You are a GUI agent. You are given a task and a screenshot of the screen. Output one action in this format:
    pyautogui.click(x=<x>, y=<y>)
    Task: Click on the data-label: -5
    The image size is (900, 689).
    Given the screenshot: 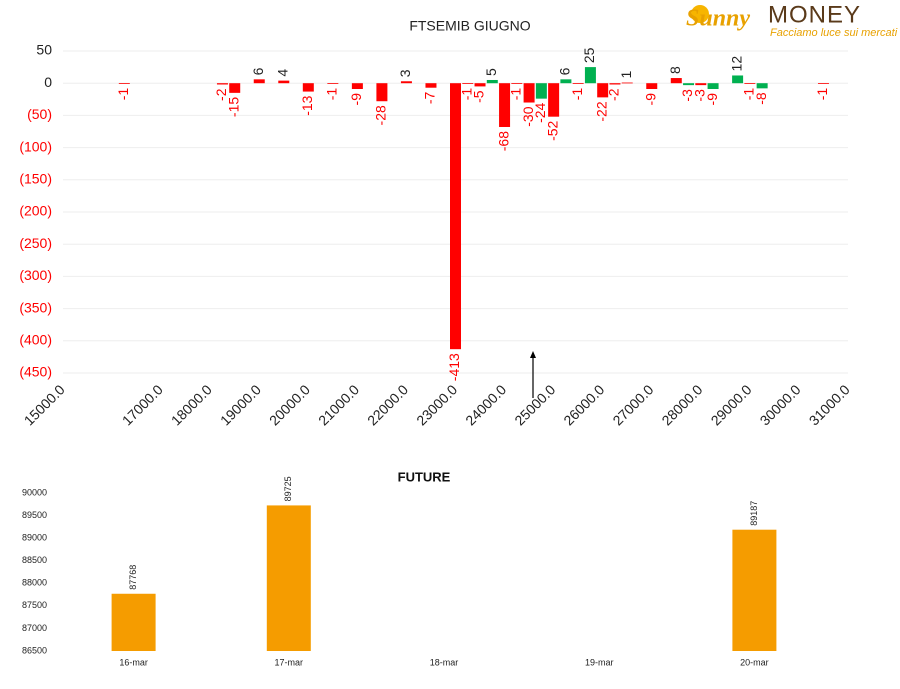 What is the action you would take?
    pyautogui.click(x=479, y=96)
    